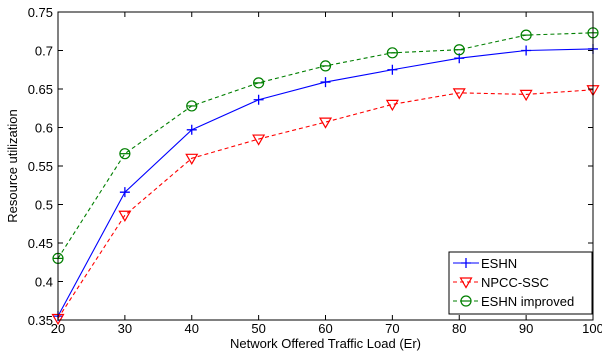  What do you see at coordinates (58, 328) in the screenshot?
I see `x-tick-label: 20` at bounding box center [58, 328].